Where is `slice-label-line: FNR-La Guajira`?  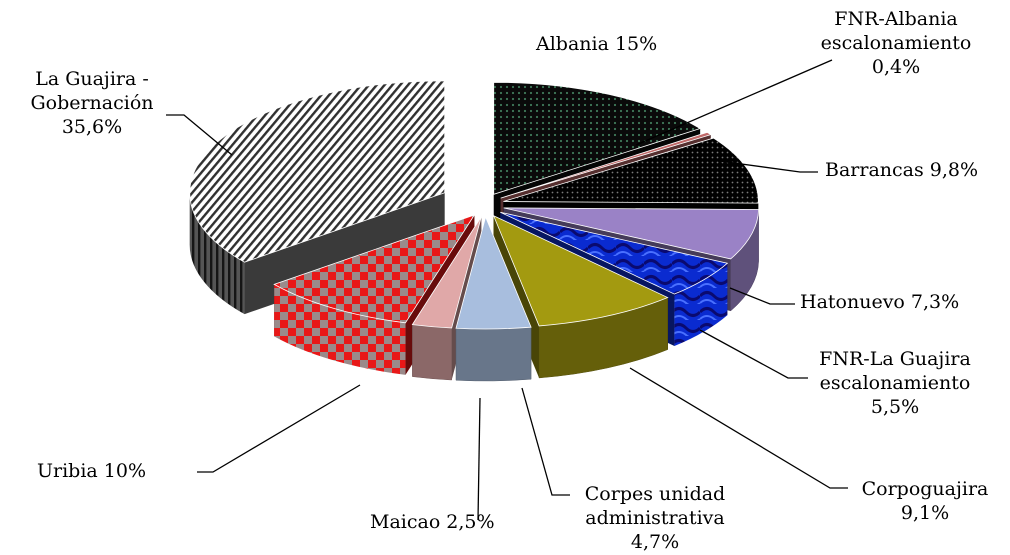
slice-label-line: FNR-La Guajira is located at coordinates (895, 359).